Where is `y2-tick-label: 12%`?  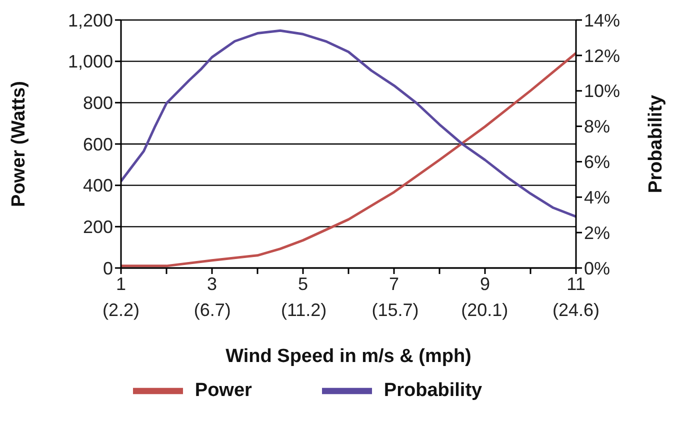 y2-tick-label: 12% is located at coordinates (602, 56).